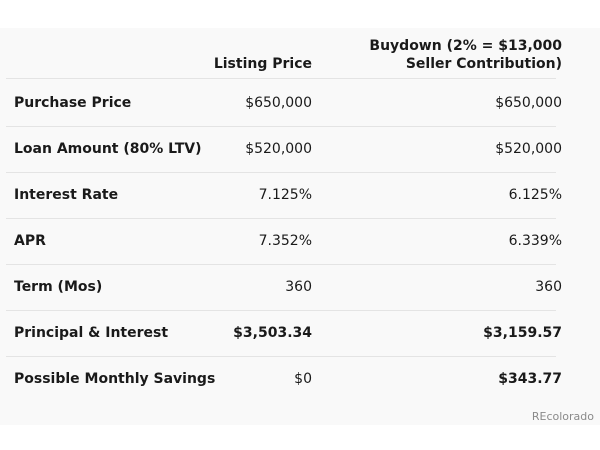 The width and height of the screenshot is (600, 450). Describe the element at coordinates (73, 103) in the screenshot. I see `row-label: Purchase Price` at that location.